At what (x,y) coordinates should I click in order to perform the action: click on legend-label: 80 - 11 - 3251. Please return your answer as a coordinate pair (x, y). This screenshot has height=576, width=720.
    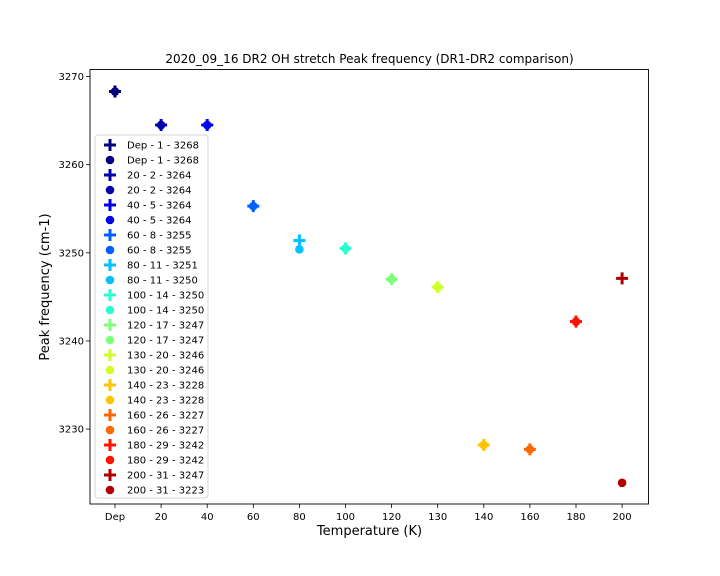
    Looking at the image, I should click on (162, 266).